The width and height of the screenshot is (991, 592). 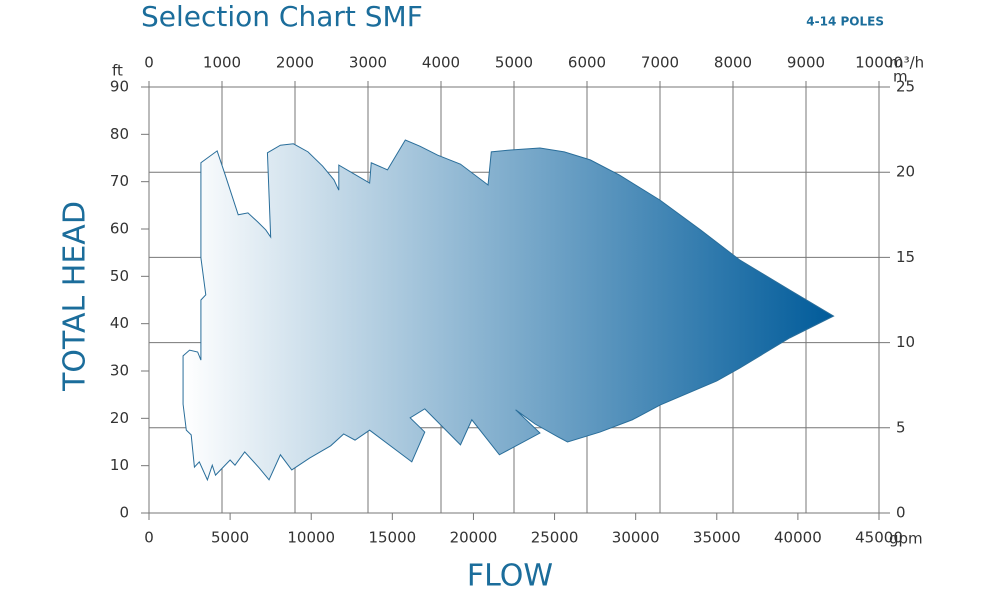 What do you see at coordinates (900, 77) in the screenshot?
I see `y2-unit: m` at bounding box center [900, 77].